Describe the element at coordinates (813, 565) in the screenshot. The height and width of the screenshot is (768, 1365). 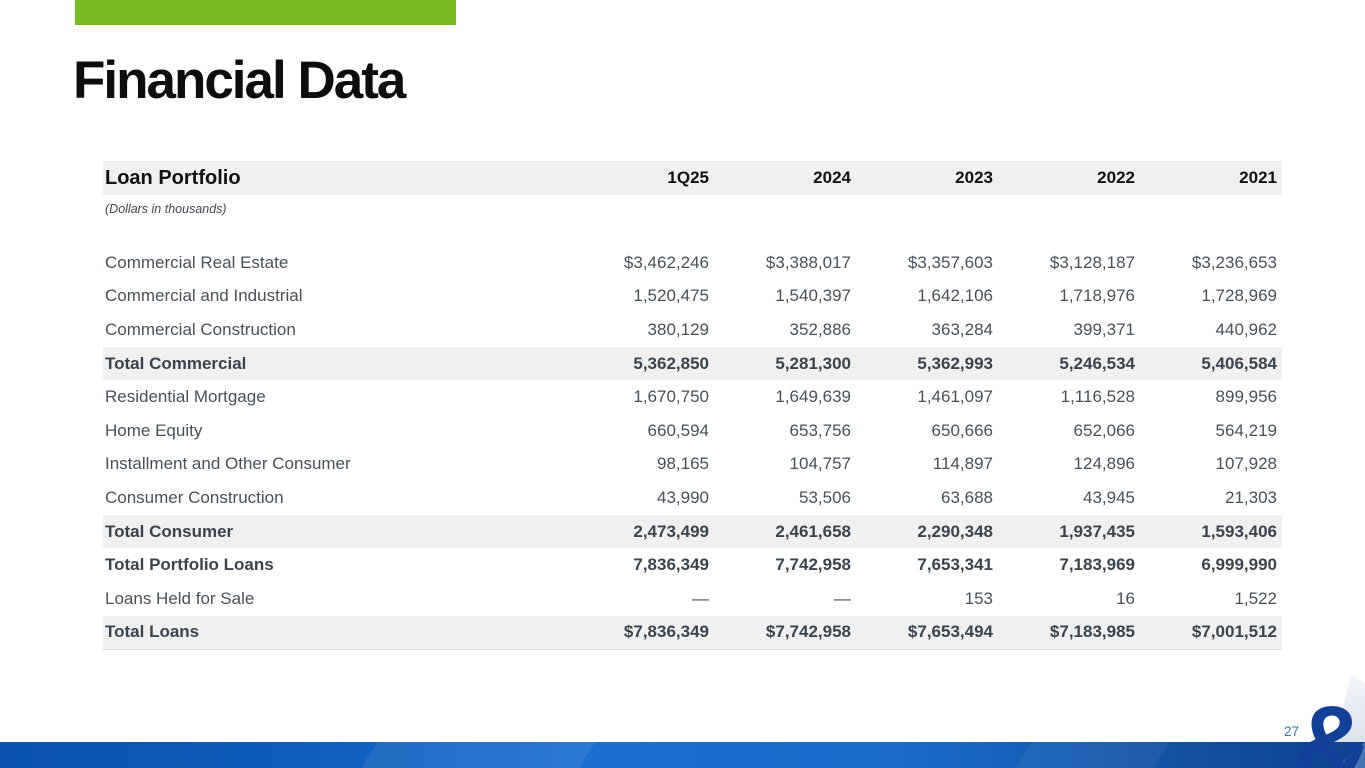
I see `row-value: 7,742,958` at that location.